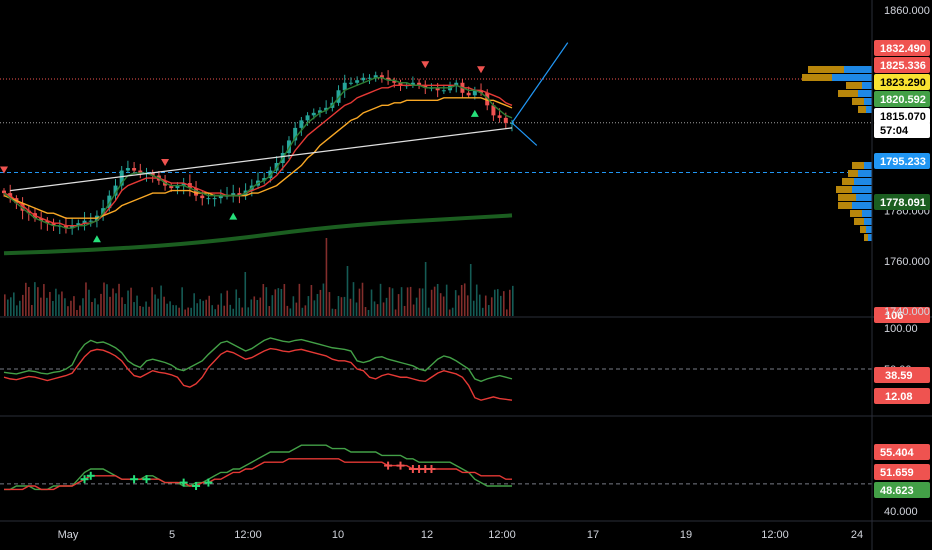  I want to click on oscillator-tick-label: 40.000, so click(901, 512).